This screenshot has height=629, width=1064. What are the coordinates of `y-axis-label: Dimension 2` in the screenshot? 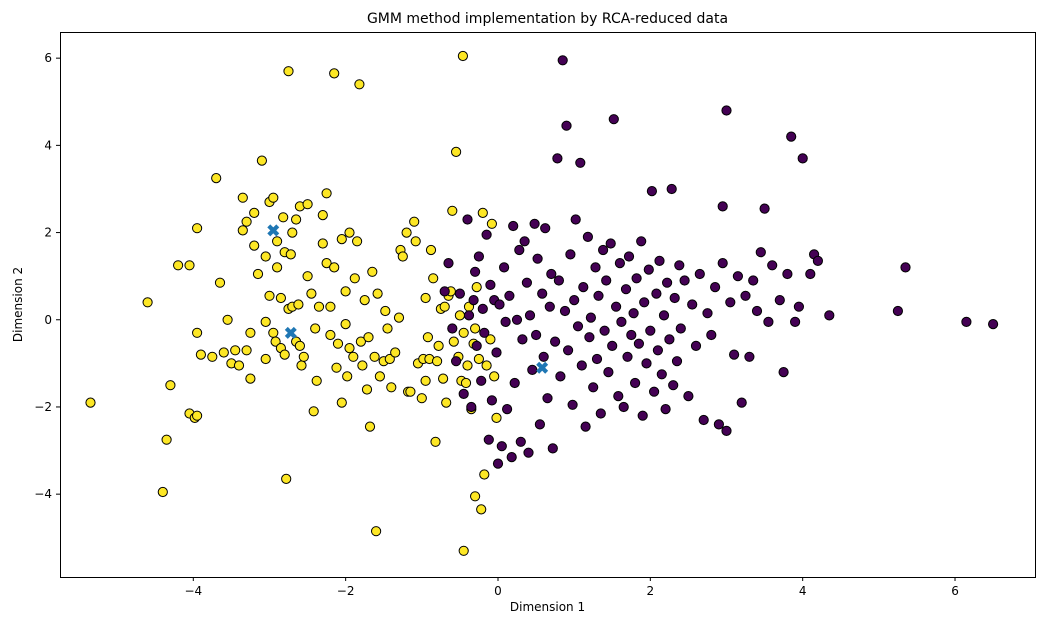 It's located at (18, 304).